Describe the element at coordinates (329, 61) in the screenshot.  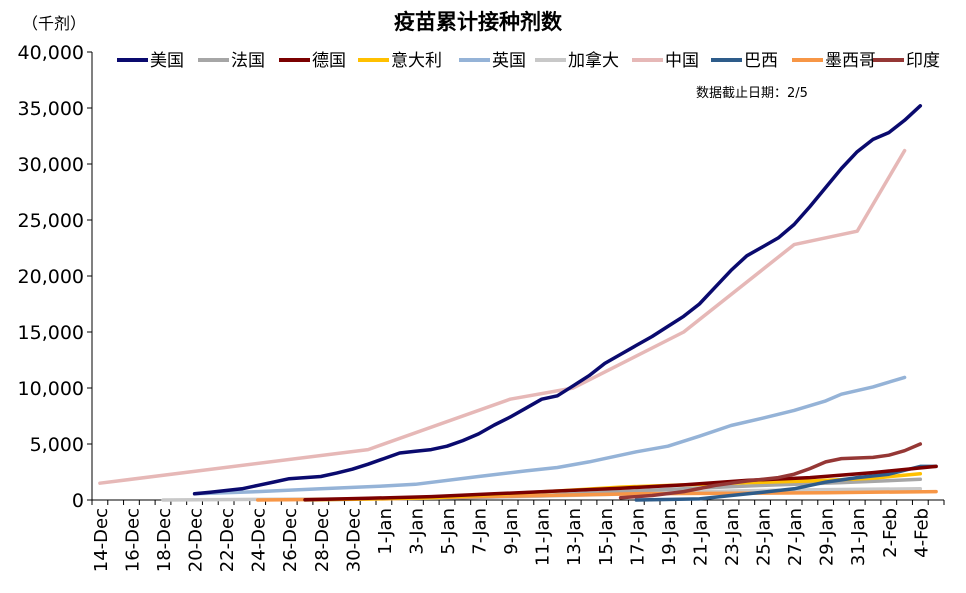
I see `legend-label: 德国` at that location.